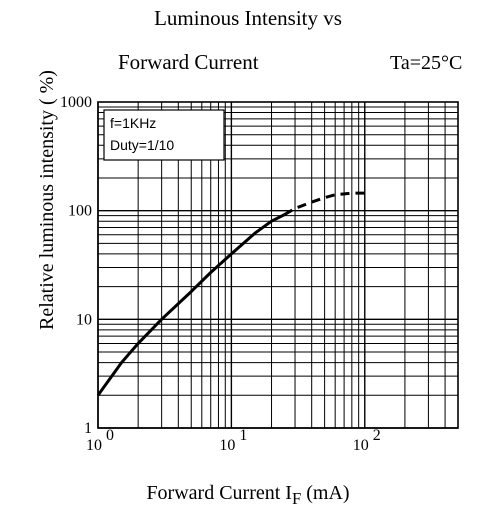 This screenshot has width=496, height=511. Describe the element at coordinates (88, 428) in the screenshot. I see `y-tick-label: 1` at that location.